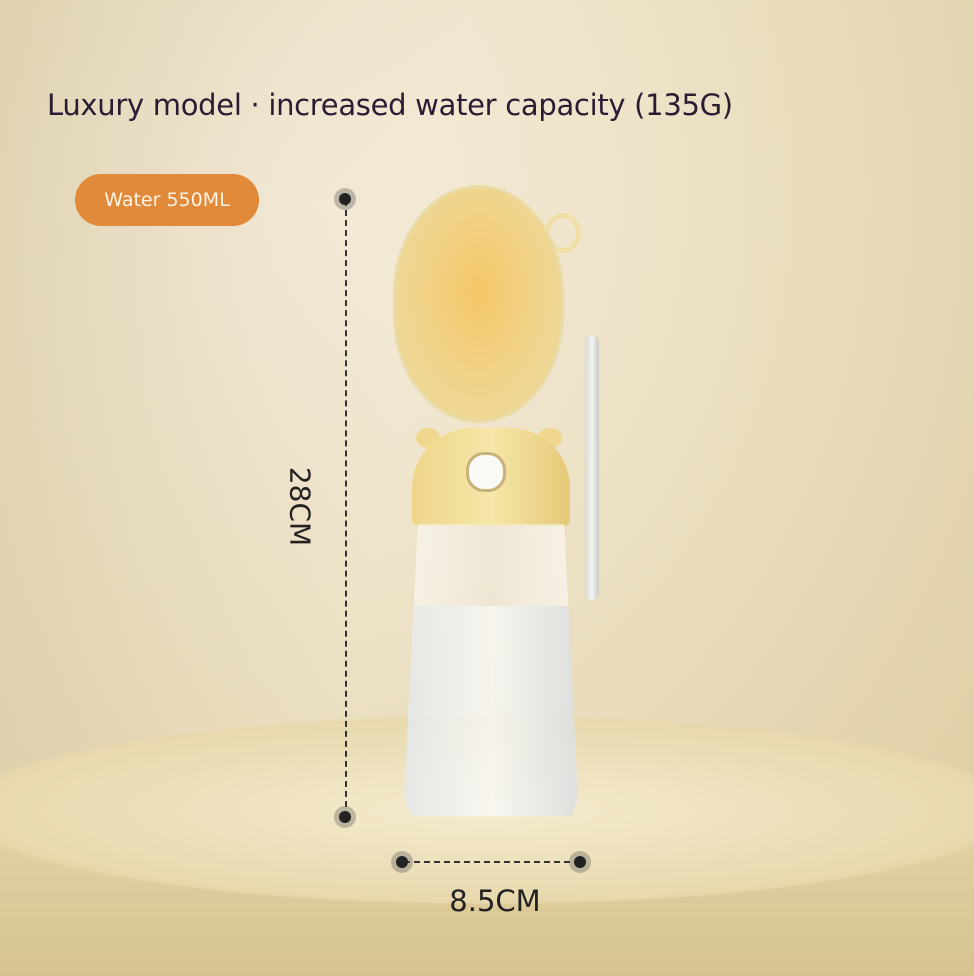 This screenshot has width=974, height=976. What do you see at coordinates (492, 862) in the screenshot?
I see `width-dimension-line` at bounding box center [492, 862].